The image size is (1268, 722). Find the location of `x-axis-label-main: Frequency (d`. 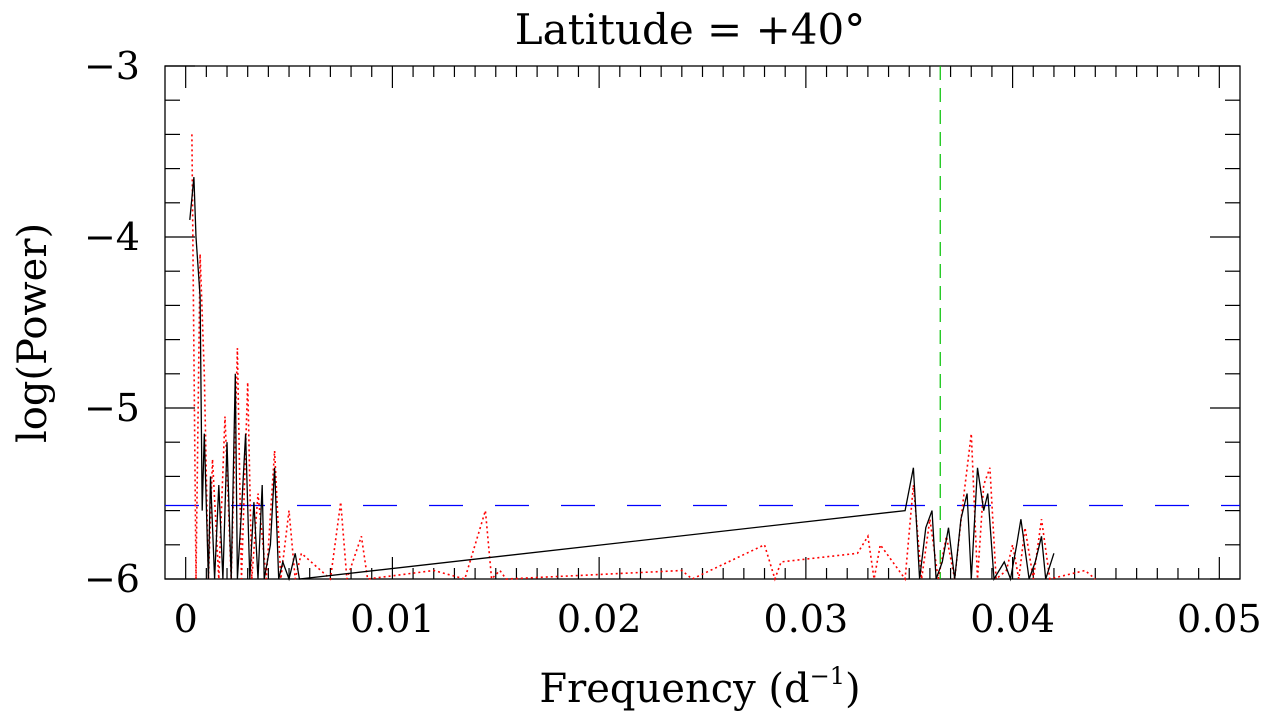

x-axis-label-main: Frequency (d is located at coordinates (674, 689).